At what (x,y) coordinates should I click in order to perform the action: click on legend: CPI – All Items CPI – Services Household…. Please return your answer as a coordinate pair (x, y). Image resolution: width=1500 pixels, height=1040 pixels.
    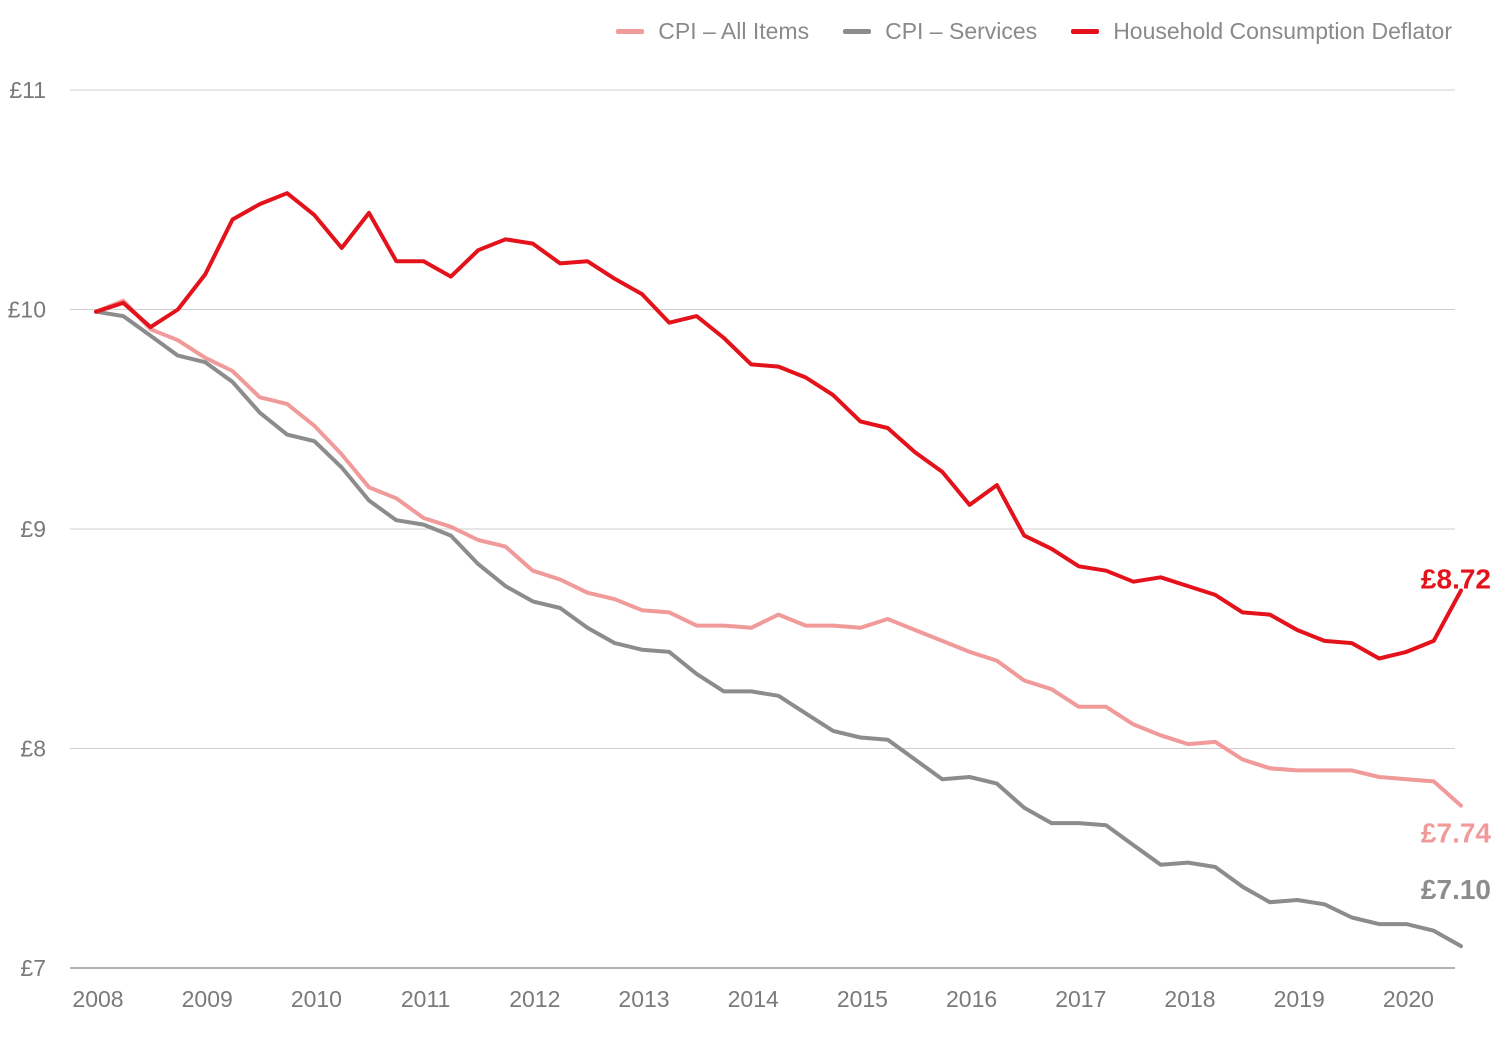
    Looking at the image, I should click on (1034, 31).